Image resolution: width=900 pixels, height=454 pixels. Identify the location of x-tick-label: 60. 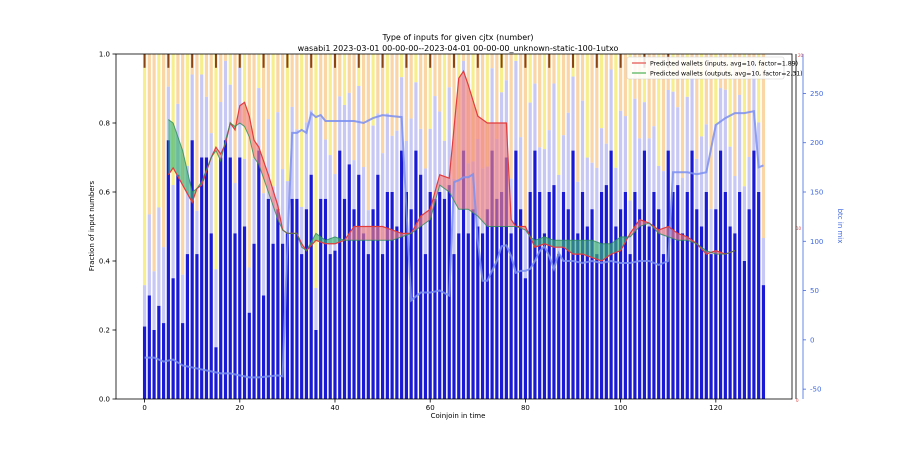
(430, 408).